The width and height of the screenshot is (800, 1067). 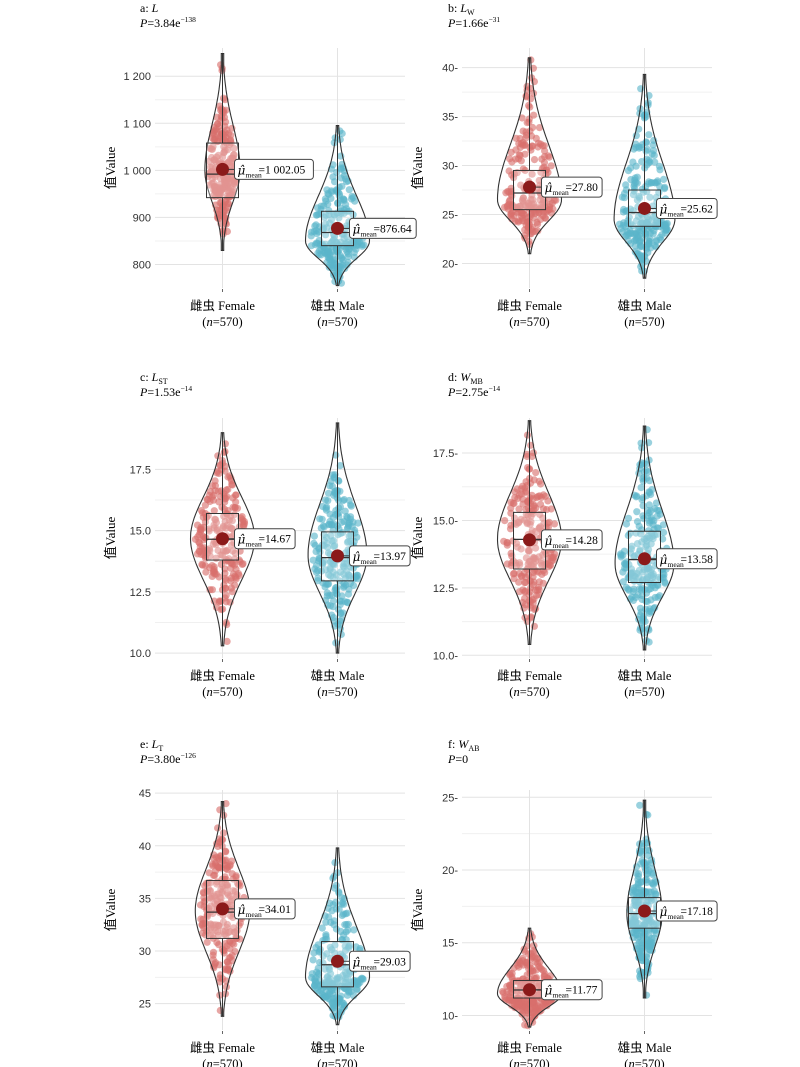 What do you see at coordinates (252, 191) in the screenshot?
I see `series-female: μ̂ mean=1 002.05 雌虫 Female (n=570)` at bounding box center [252, 191].